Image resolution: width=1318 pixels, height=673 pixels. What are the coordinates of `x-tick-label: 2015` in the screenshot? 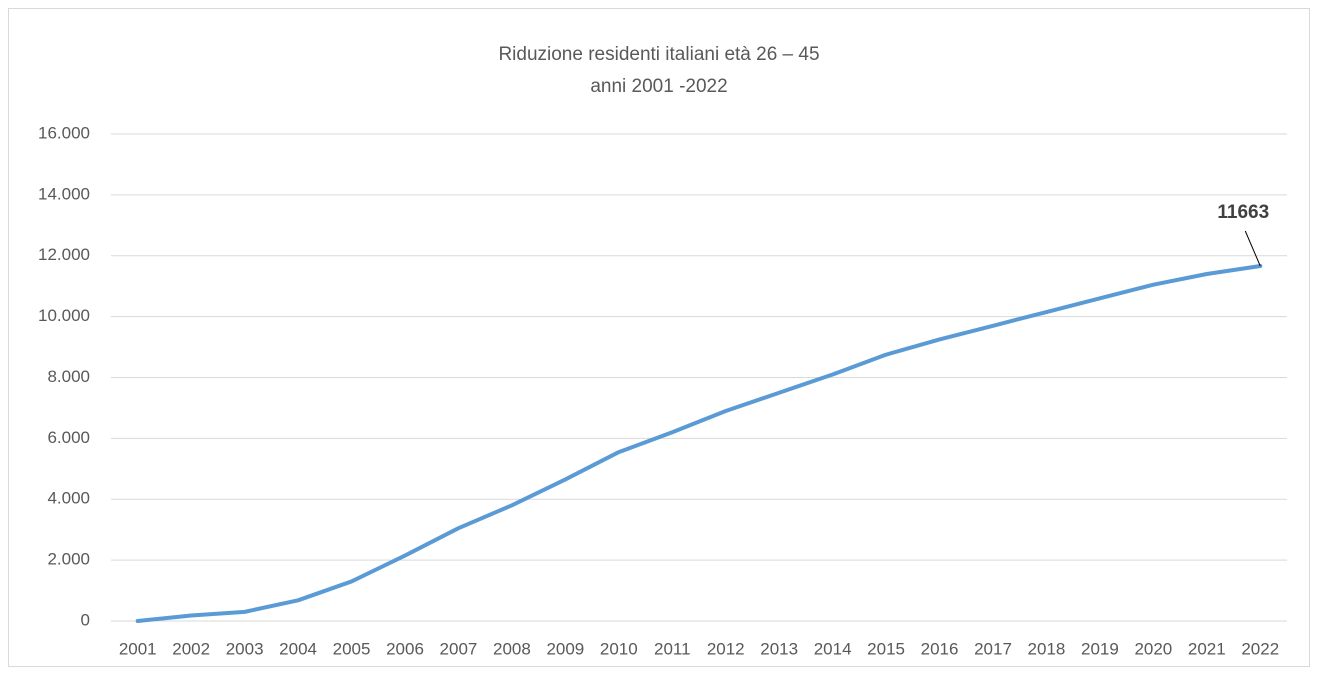 It's located at (886, 648).